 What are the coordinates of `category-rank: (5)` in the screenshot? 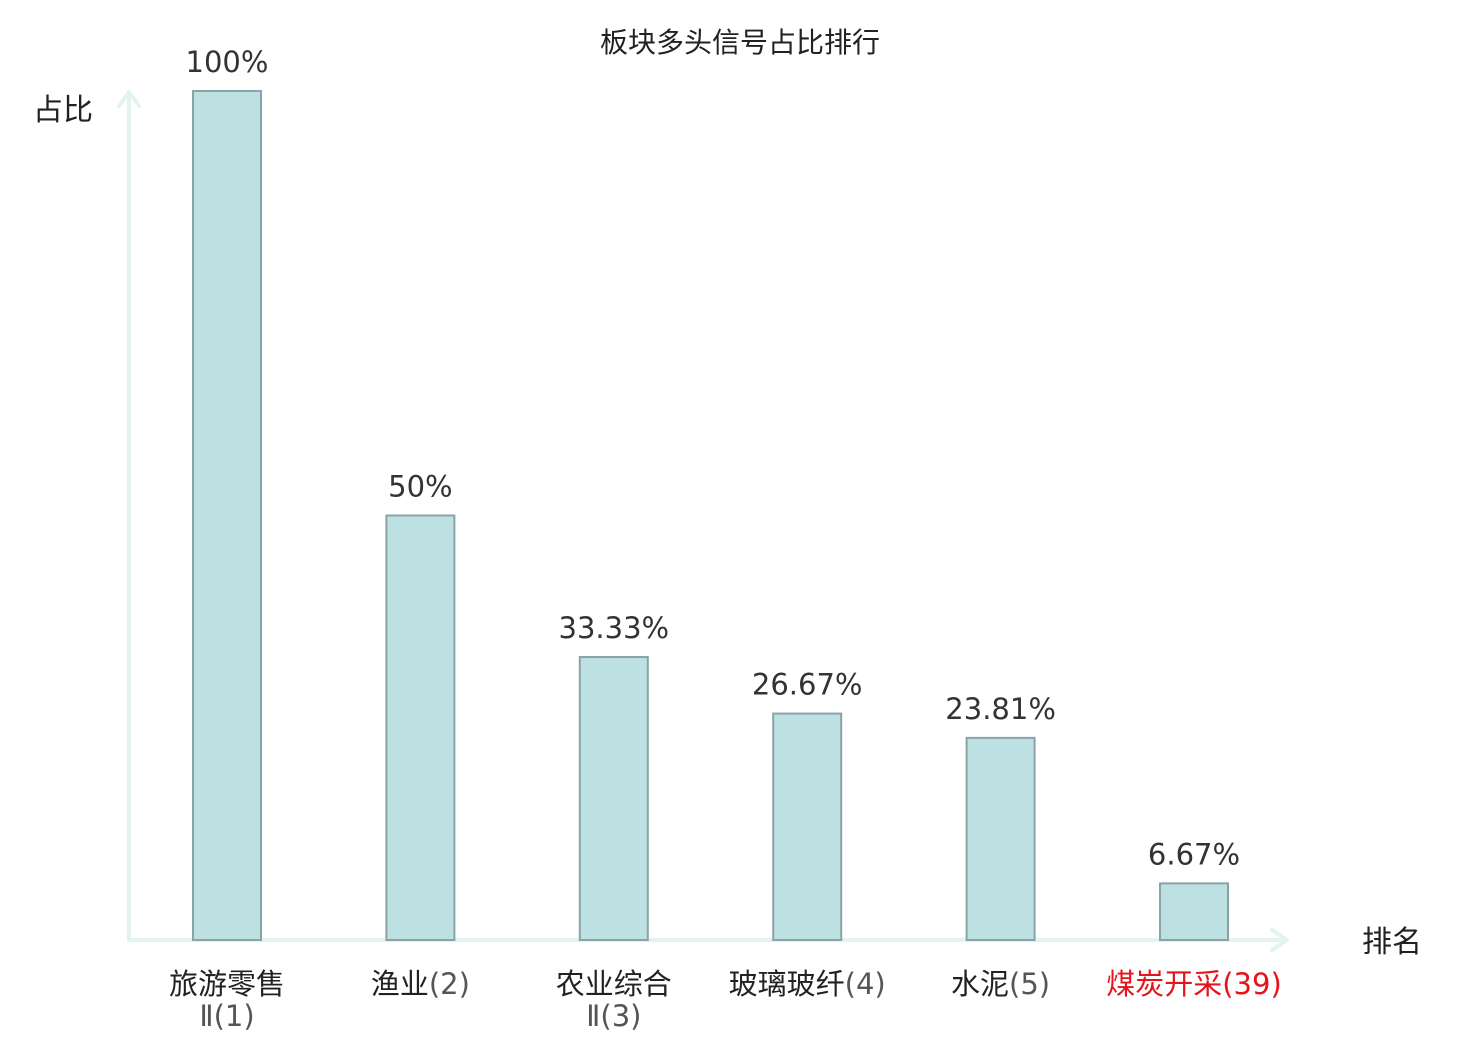 It's located at (1029, 984).